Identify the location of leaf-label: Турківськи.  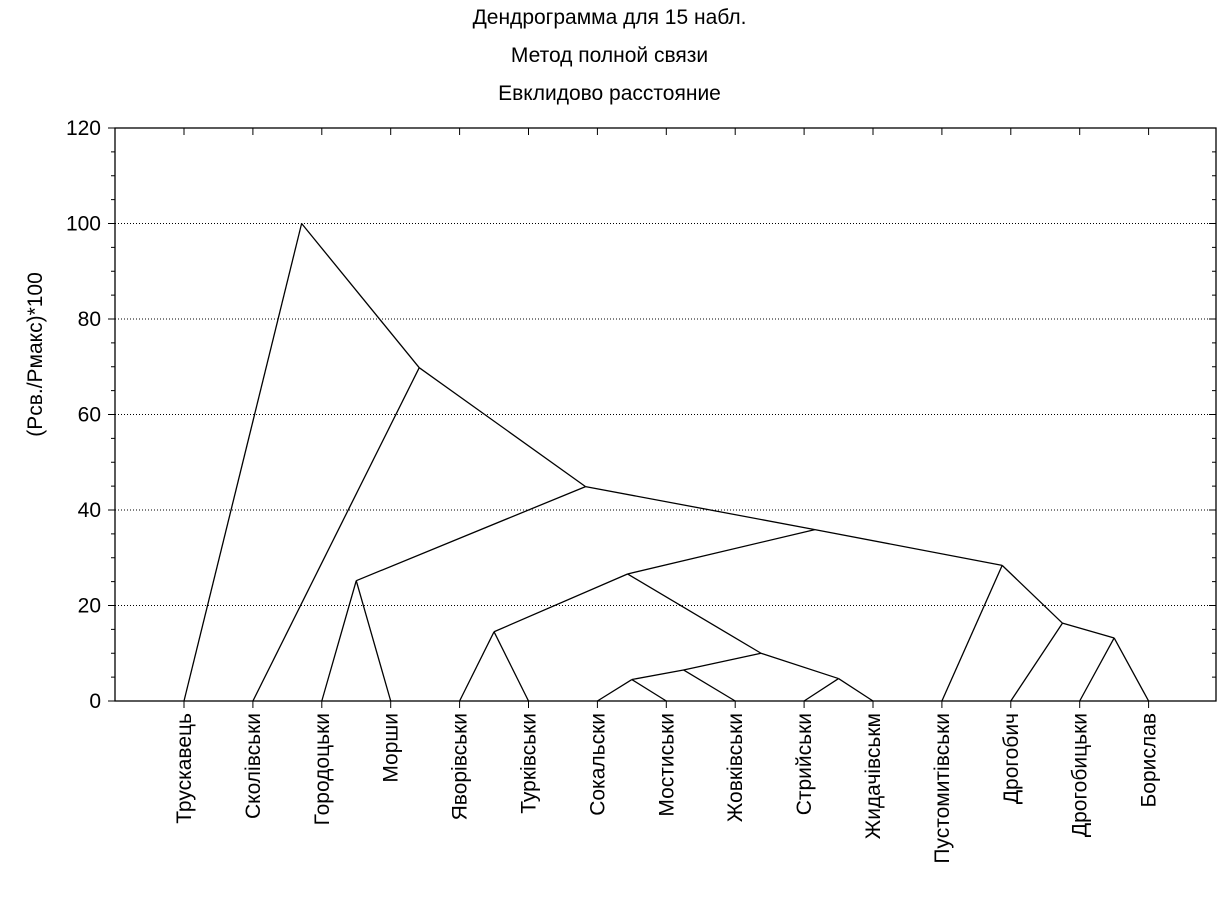
(529, 763).